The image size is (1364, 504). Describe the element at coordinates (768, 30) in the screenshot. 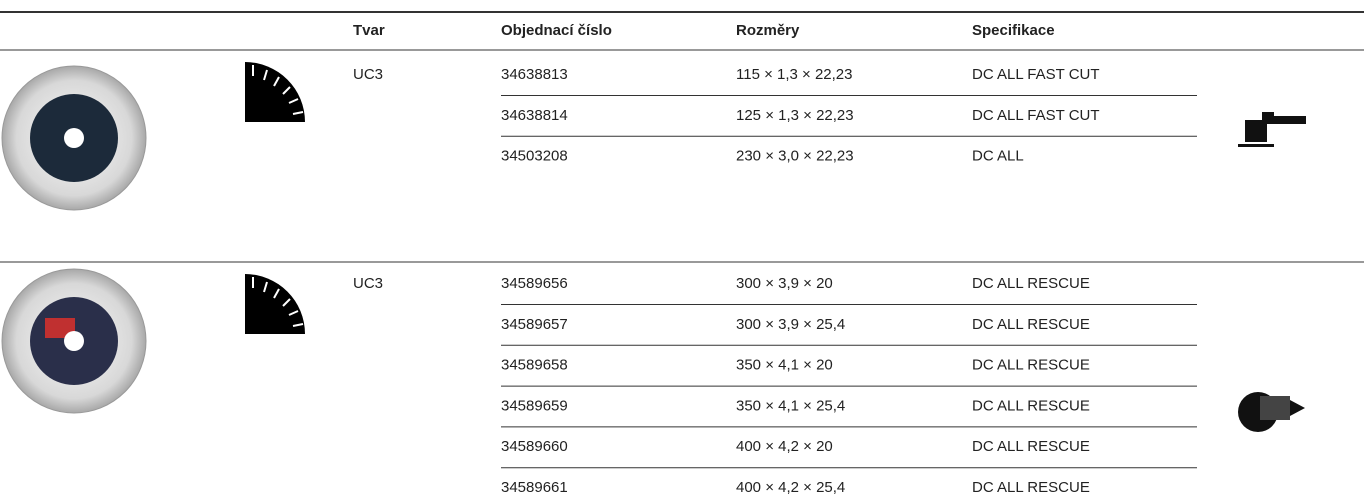

I see `column-header: Rozměry` at that location.